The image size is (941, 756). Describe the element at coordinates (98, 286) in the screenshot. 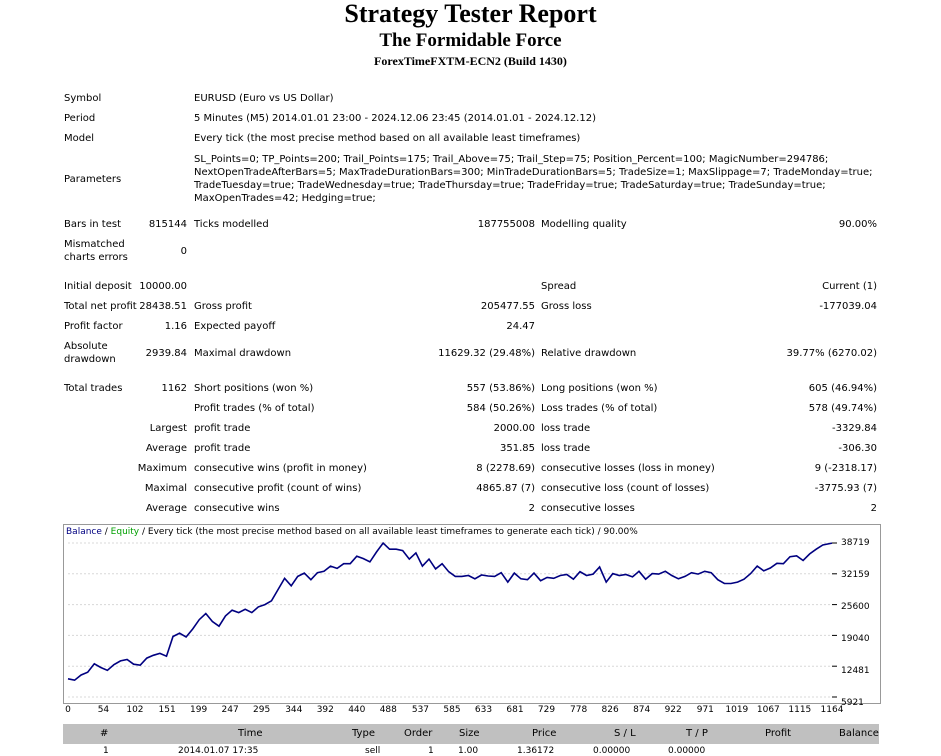

I see `deposit-label: Initial deposit` at that location.